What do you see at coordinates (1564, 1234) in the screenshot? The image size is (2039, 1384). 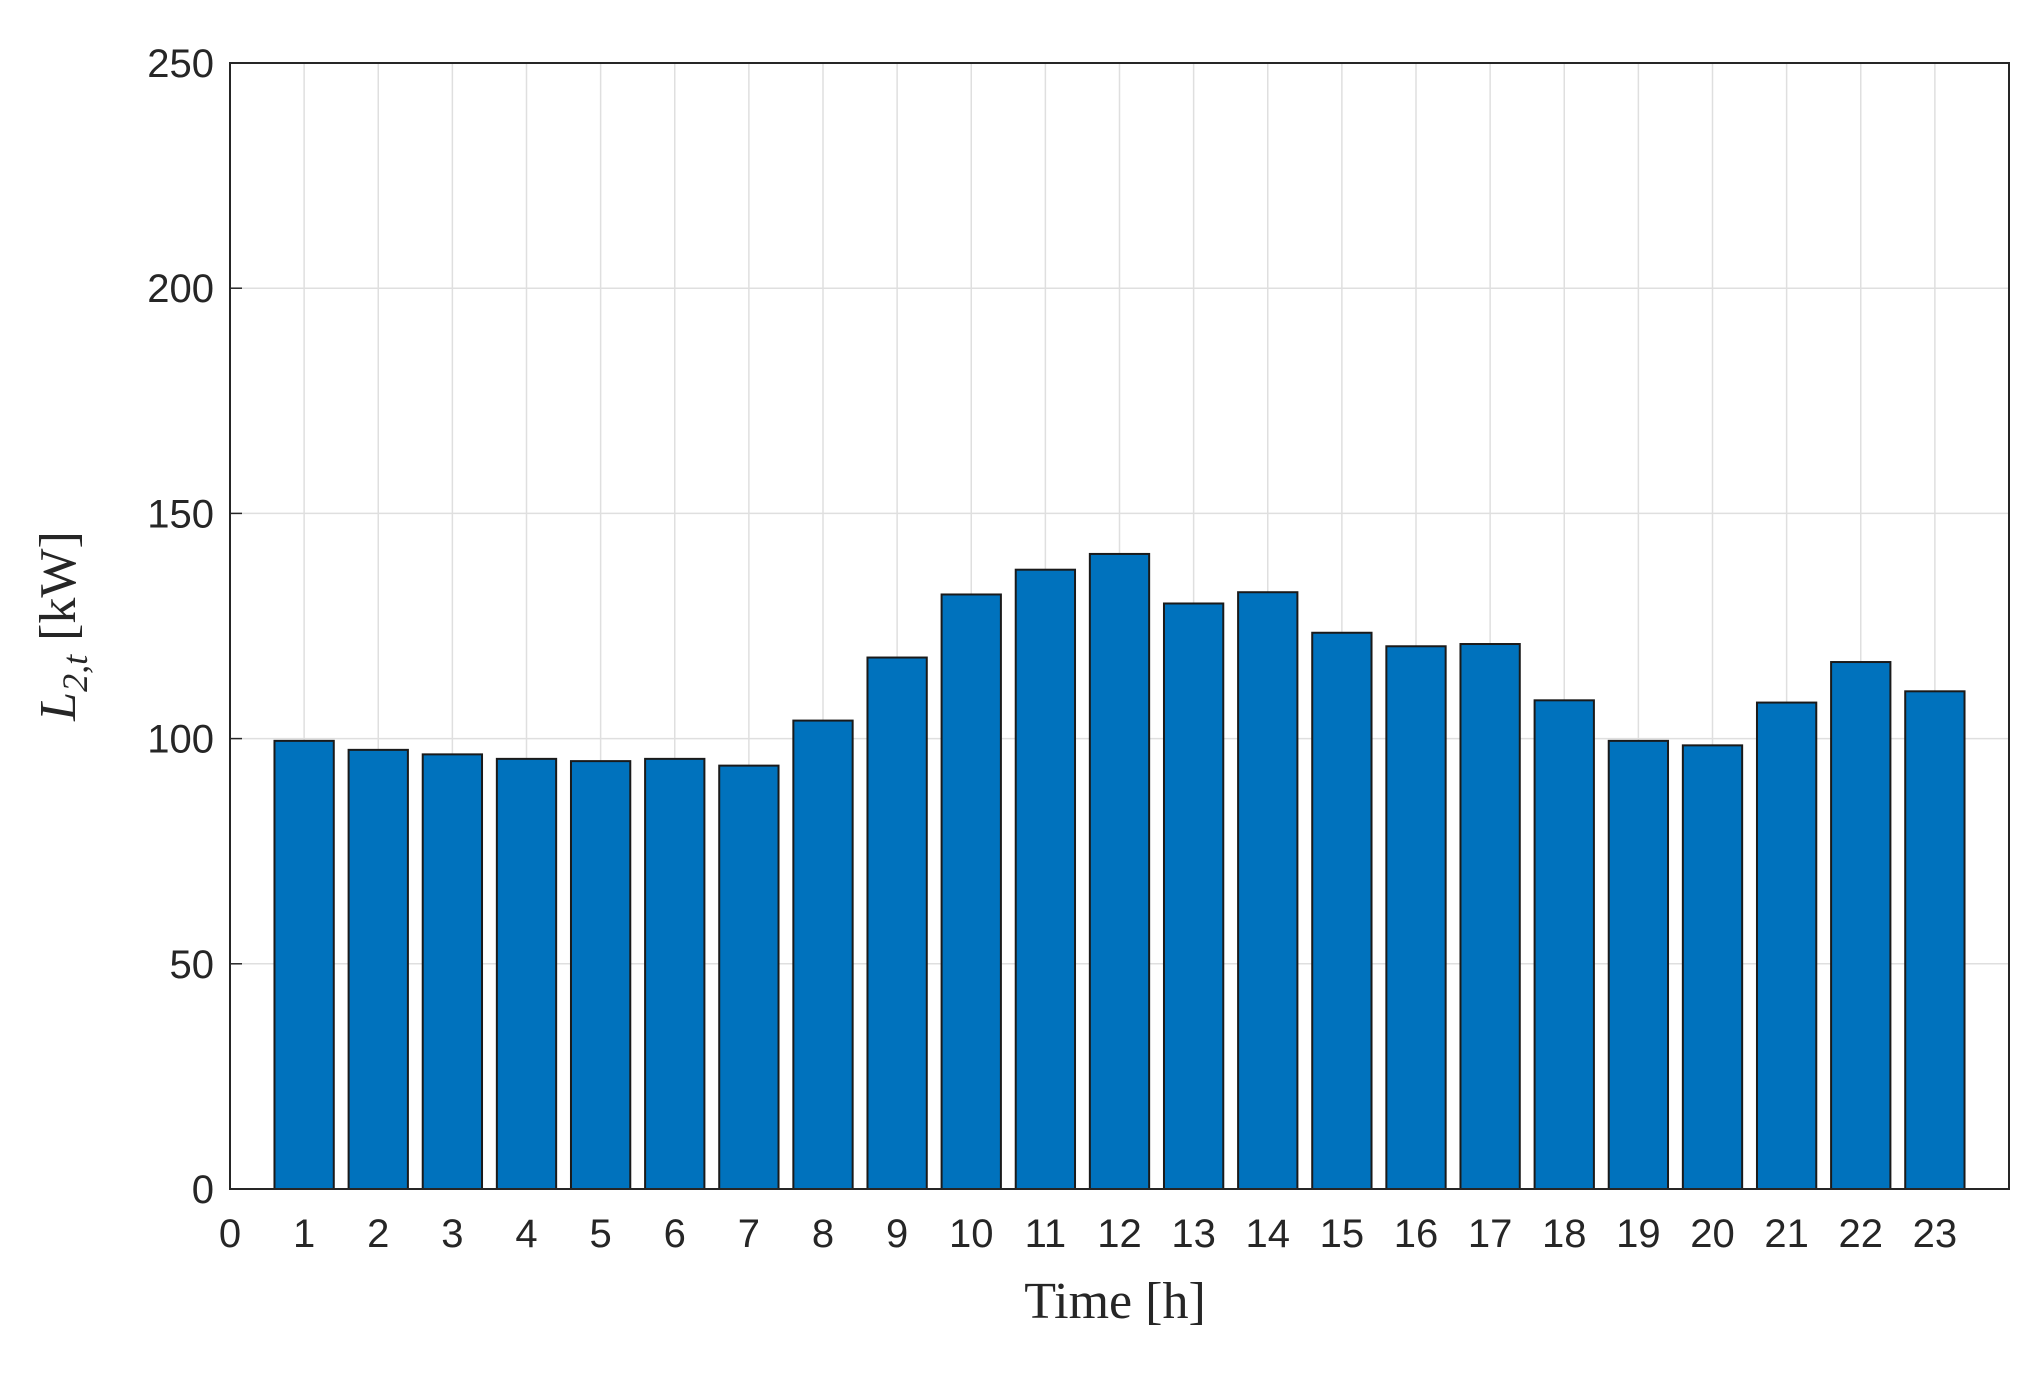 I see `x-tick-label: 18` at bounding box center [1564, 1234].